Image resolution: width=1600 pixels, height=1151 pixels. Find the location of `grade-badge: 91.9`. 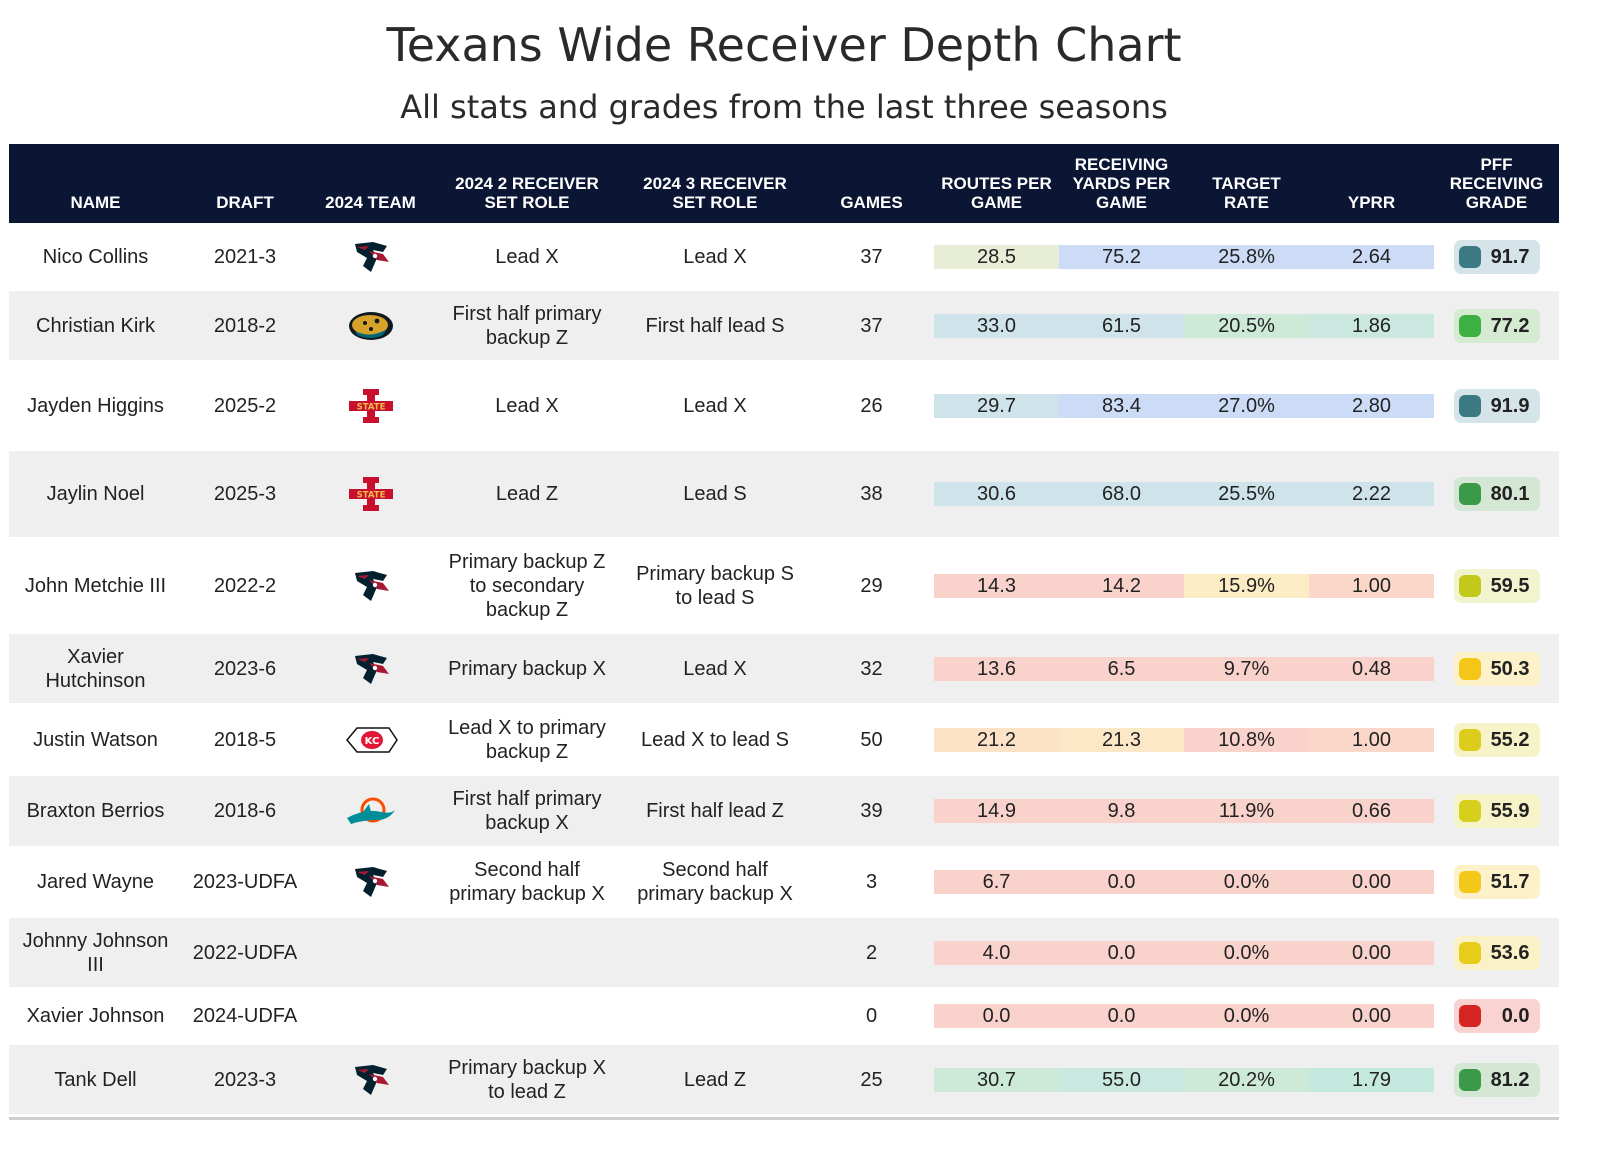

grade-badge: 91.9 is located at coordinates (1496, 405).